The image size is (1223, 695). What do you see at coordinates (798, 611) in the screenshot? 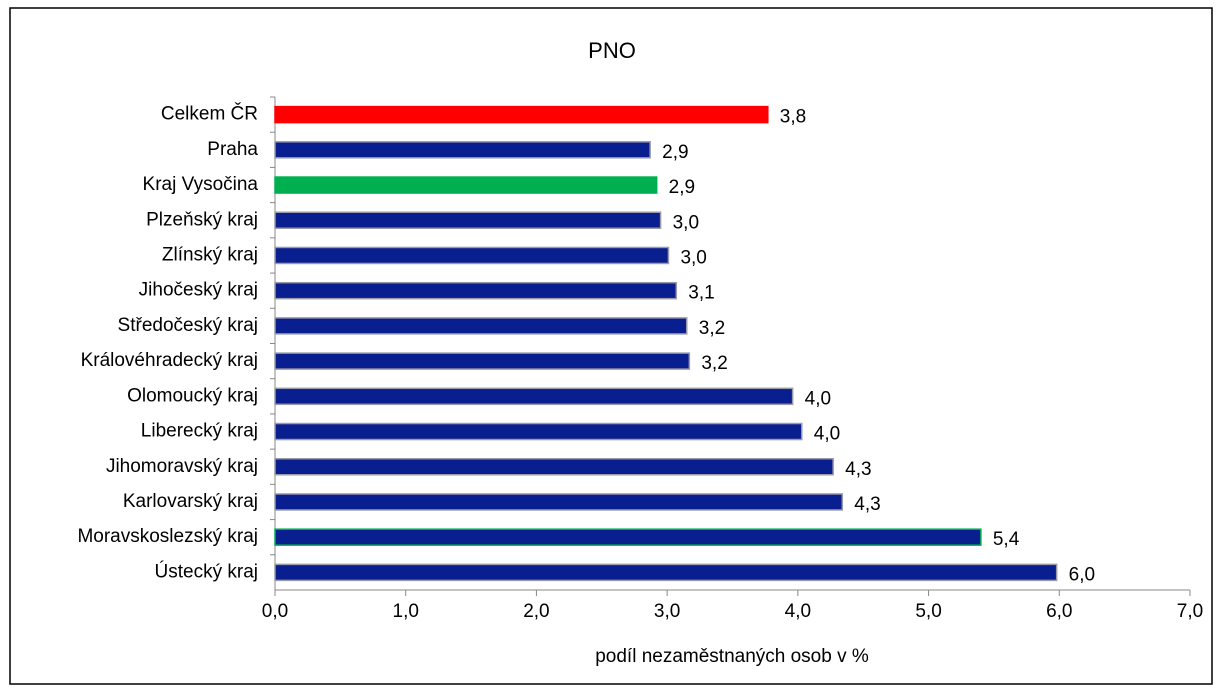
I see `x-tick-label: 4,0` at bounding box center [798, 611].